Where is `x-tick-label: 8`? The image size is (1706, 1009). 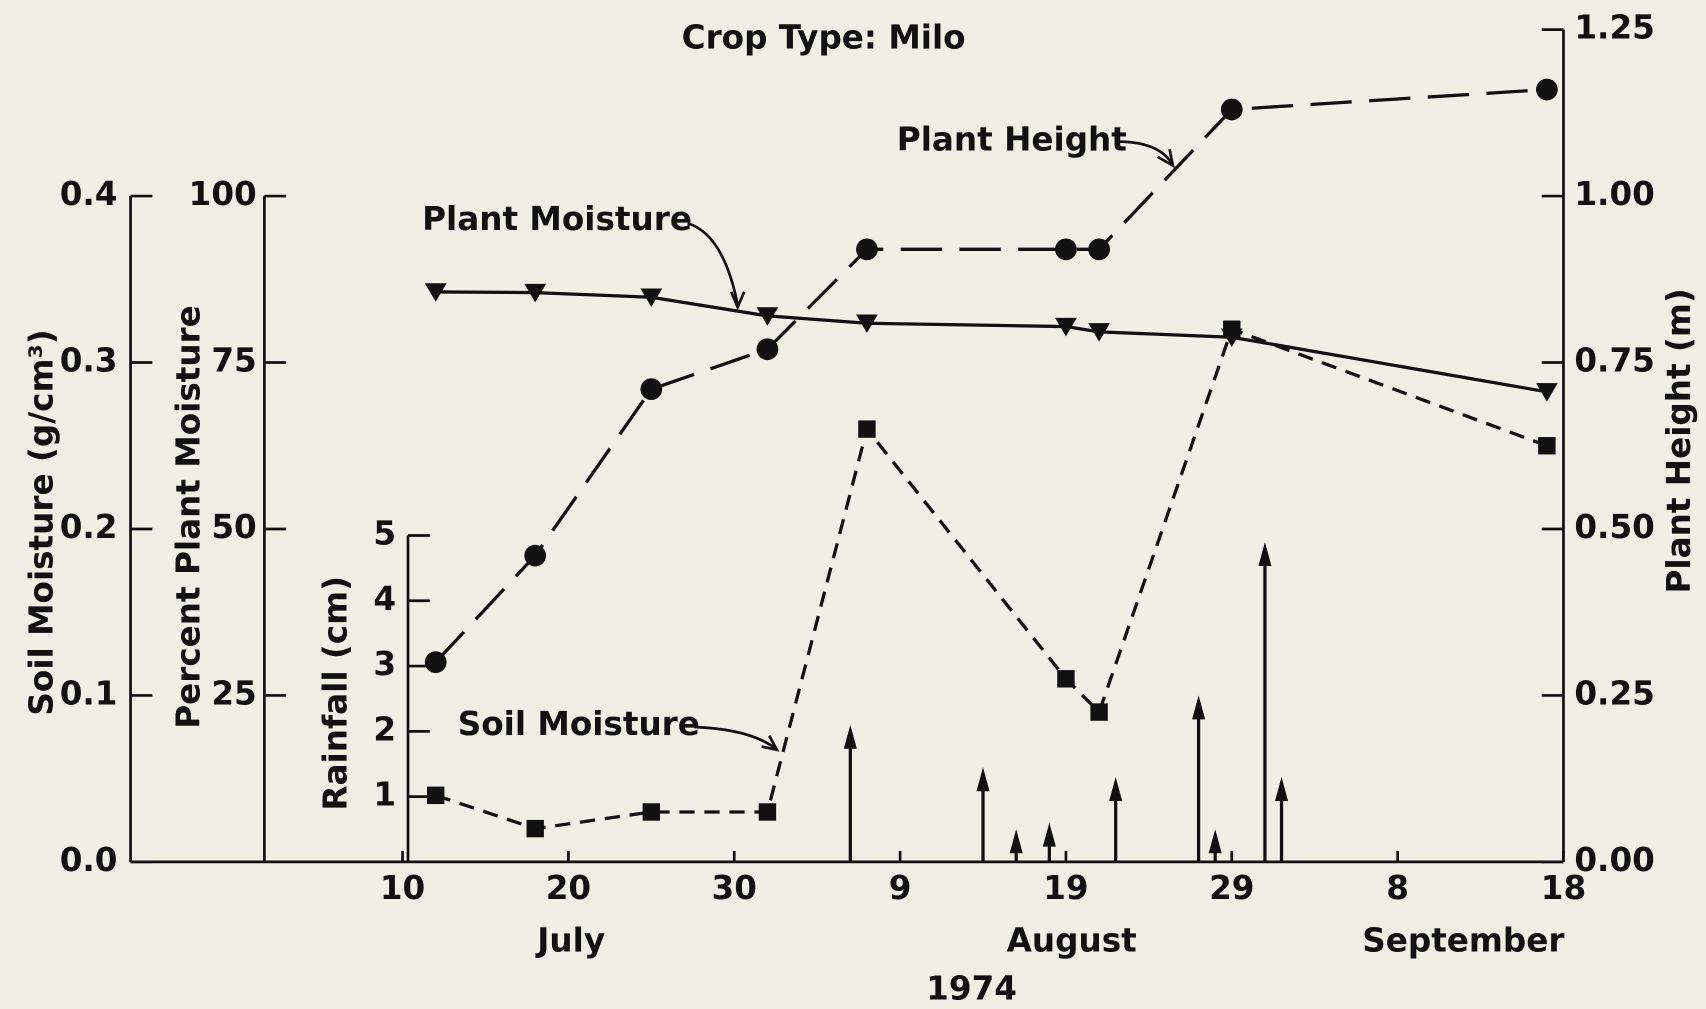 x-tick-label: 8 is located at coordinates (1397, 888).